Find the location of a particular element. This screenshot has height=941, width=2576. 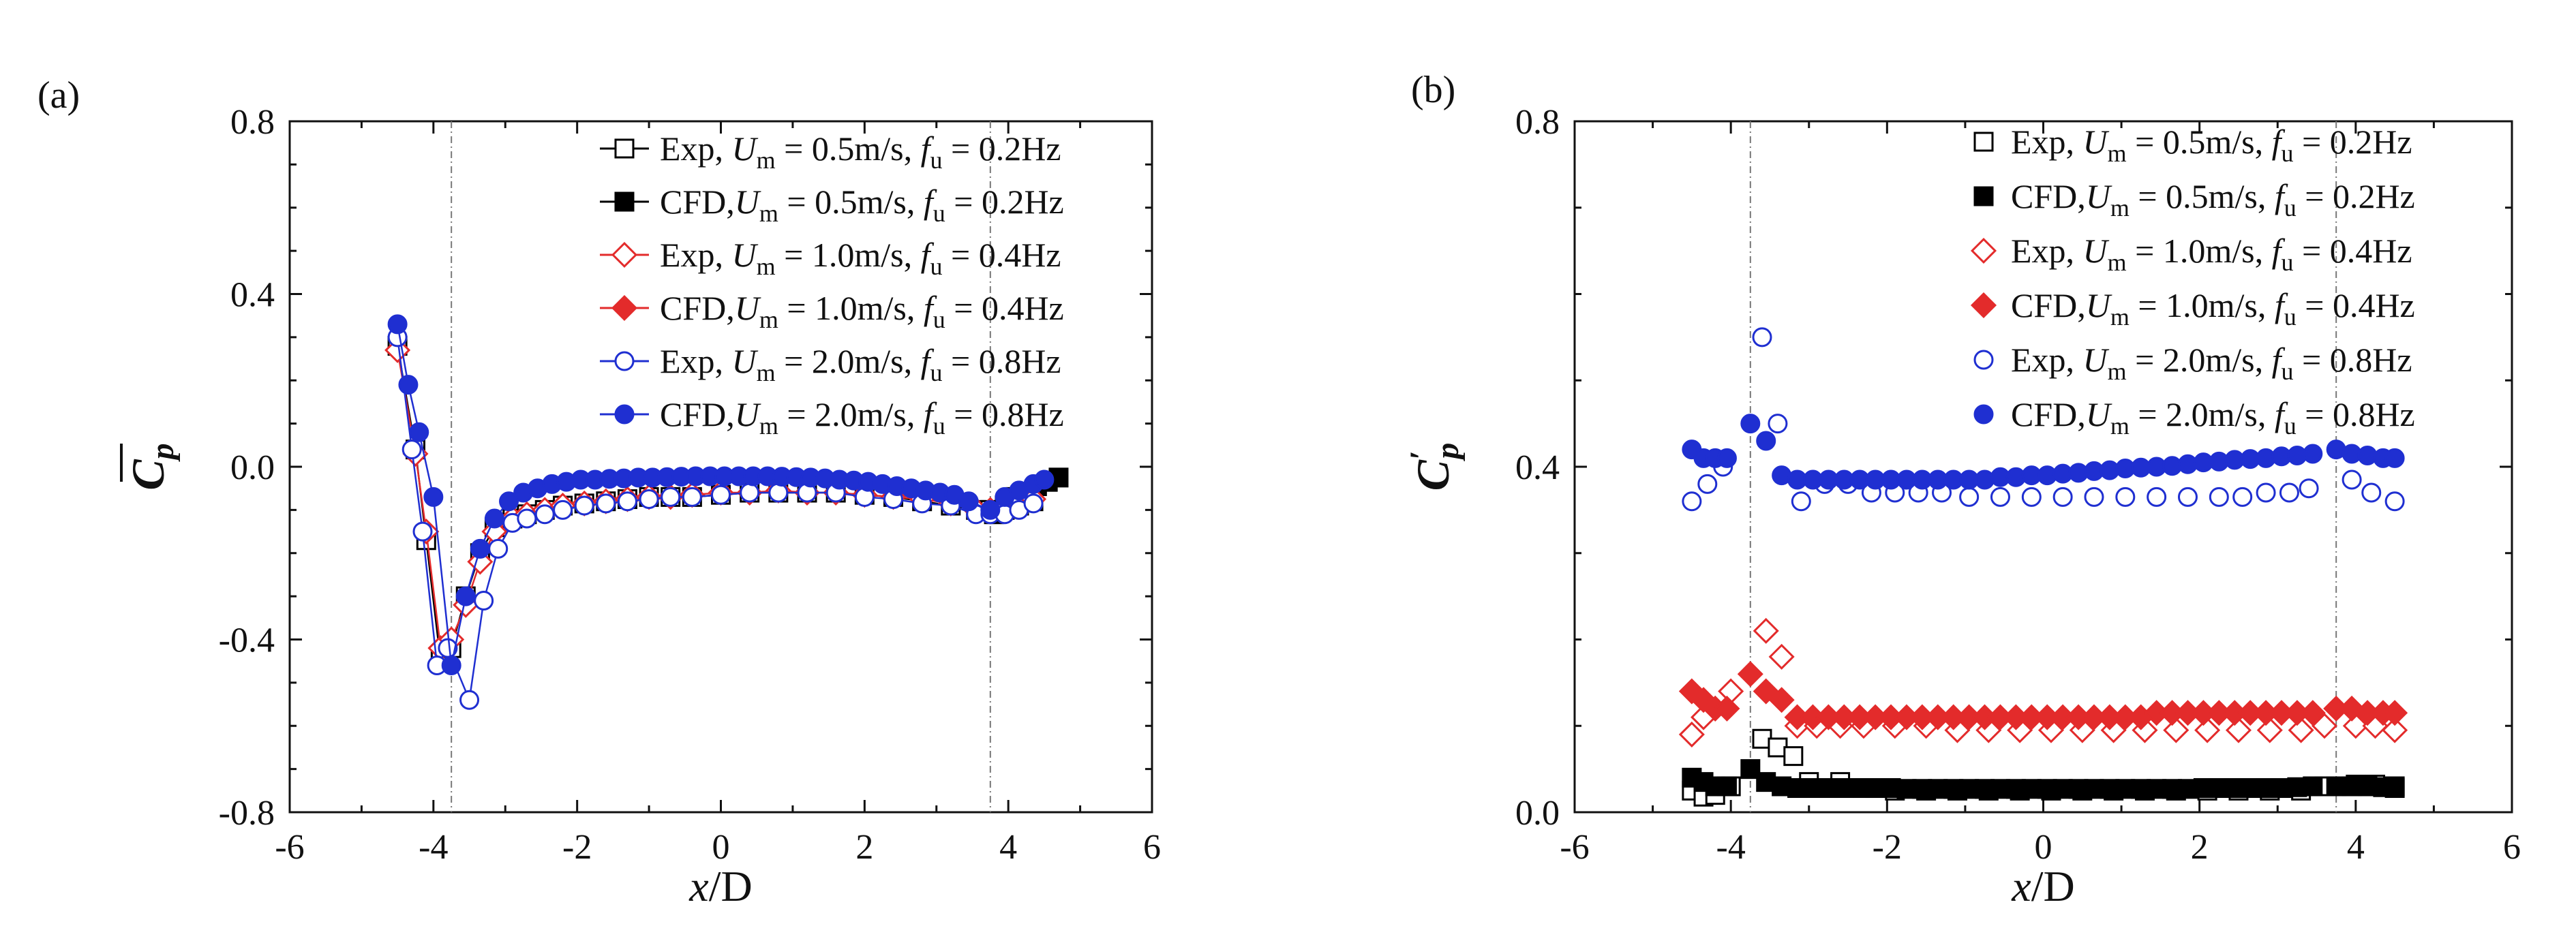

x-tick-label-a: 2 is located at coordinates (864, 847).